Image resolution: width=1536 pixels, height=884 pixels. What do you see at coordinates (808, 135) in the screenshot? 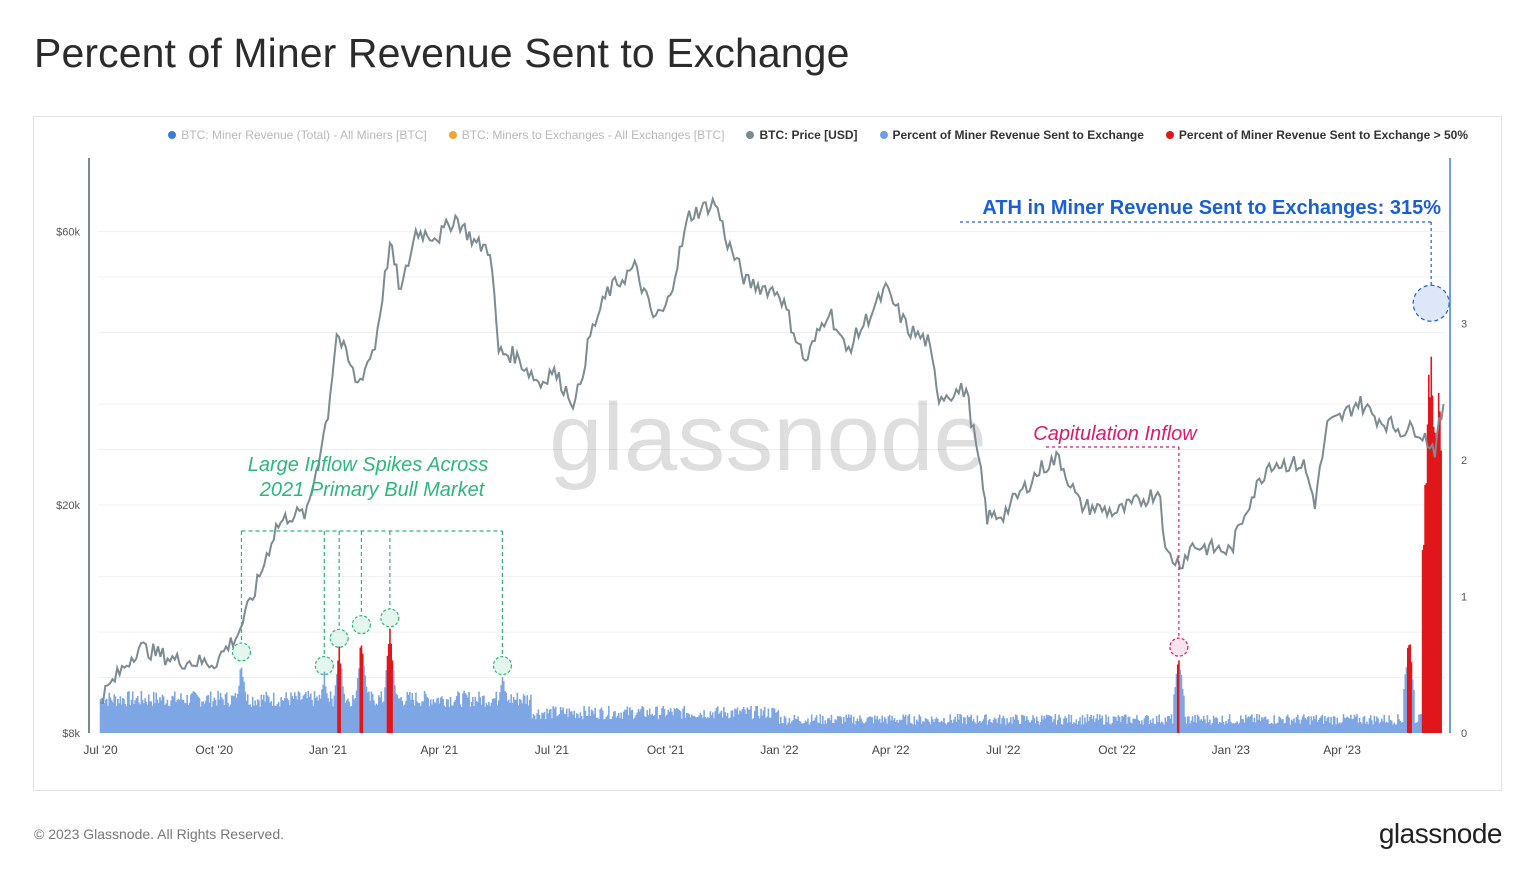
I see `legend-label: BTC: Price [USD]` at bounding box center [808, 135].